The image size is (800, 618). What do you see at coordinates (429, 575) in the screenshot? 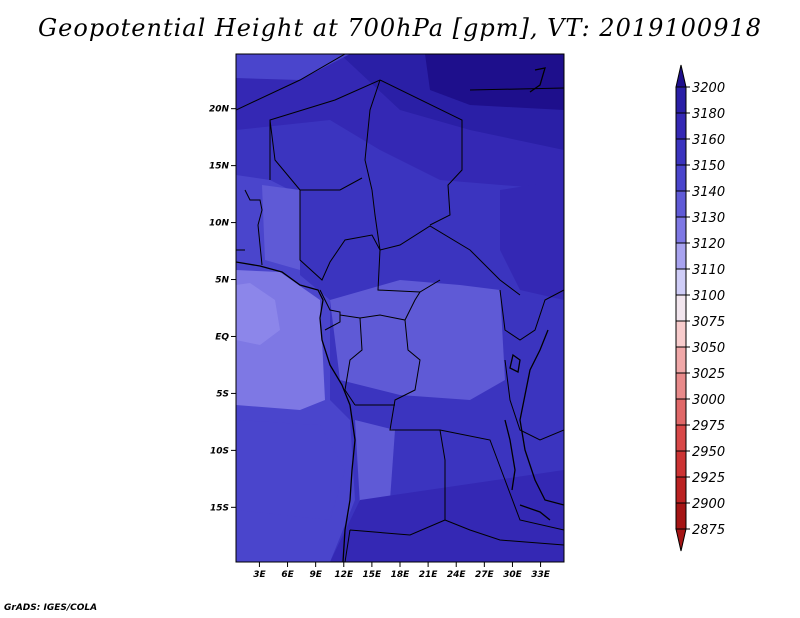
I see `lon-tick-label: 21E` at bounding box center [429, 575].